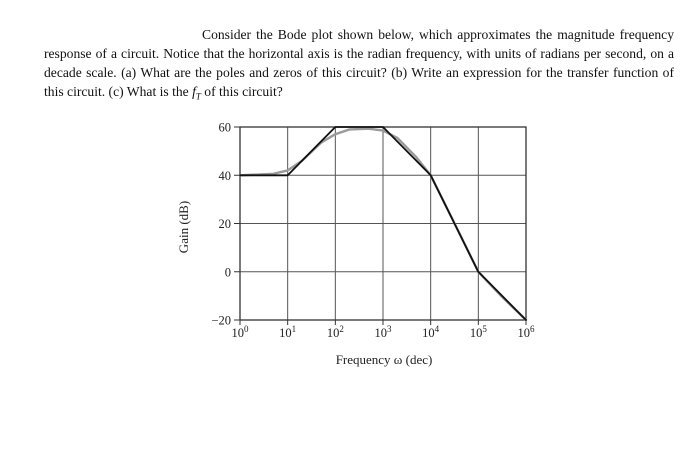 The image size is (700, 459). Describe the element at coordinates (228, 272) in the screenshot. I see `y-tick-label: 0` at that location.